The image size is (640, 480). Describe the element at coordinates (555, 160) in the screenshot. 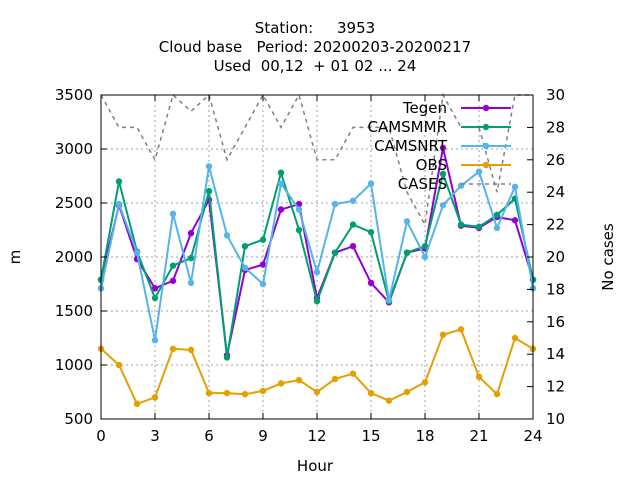

I see `y2-tick-label: 26` at that location.